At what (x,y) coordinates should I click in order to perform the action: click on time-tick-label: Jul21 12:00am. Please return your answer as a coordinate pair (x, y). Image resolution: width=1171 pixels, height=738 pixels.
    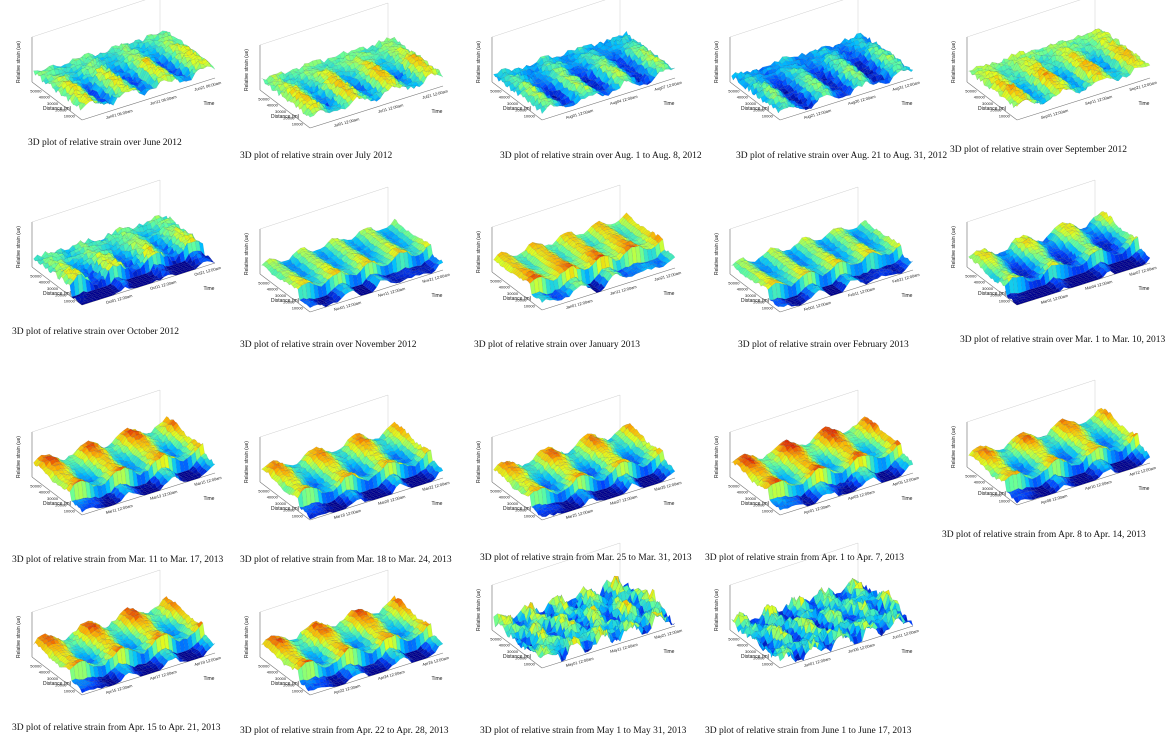
    Looking at the image, I should click on (435, 94).